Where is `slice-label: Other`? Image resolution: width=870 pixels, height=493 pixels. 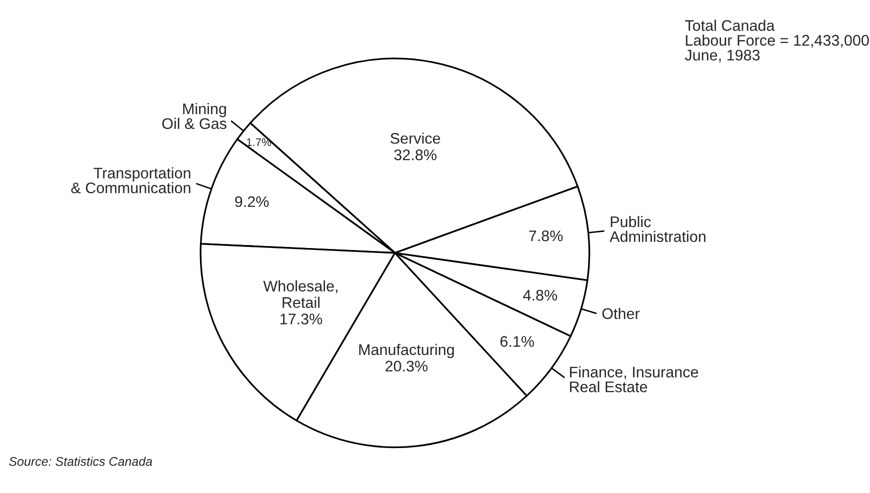
slice-label: Other is located at coordinates (621, 314).